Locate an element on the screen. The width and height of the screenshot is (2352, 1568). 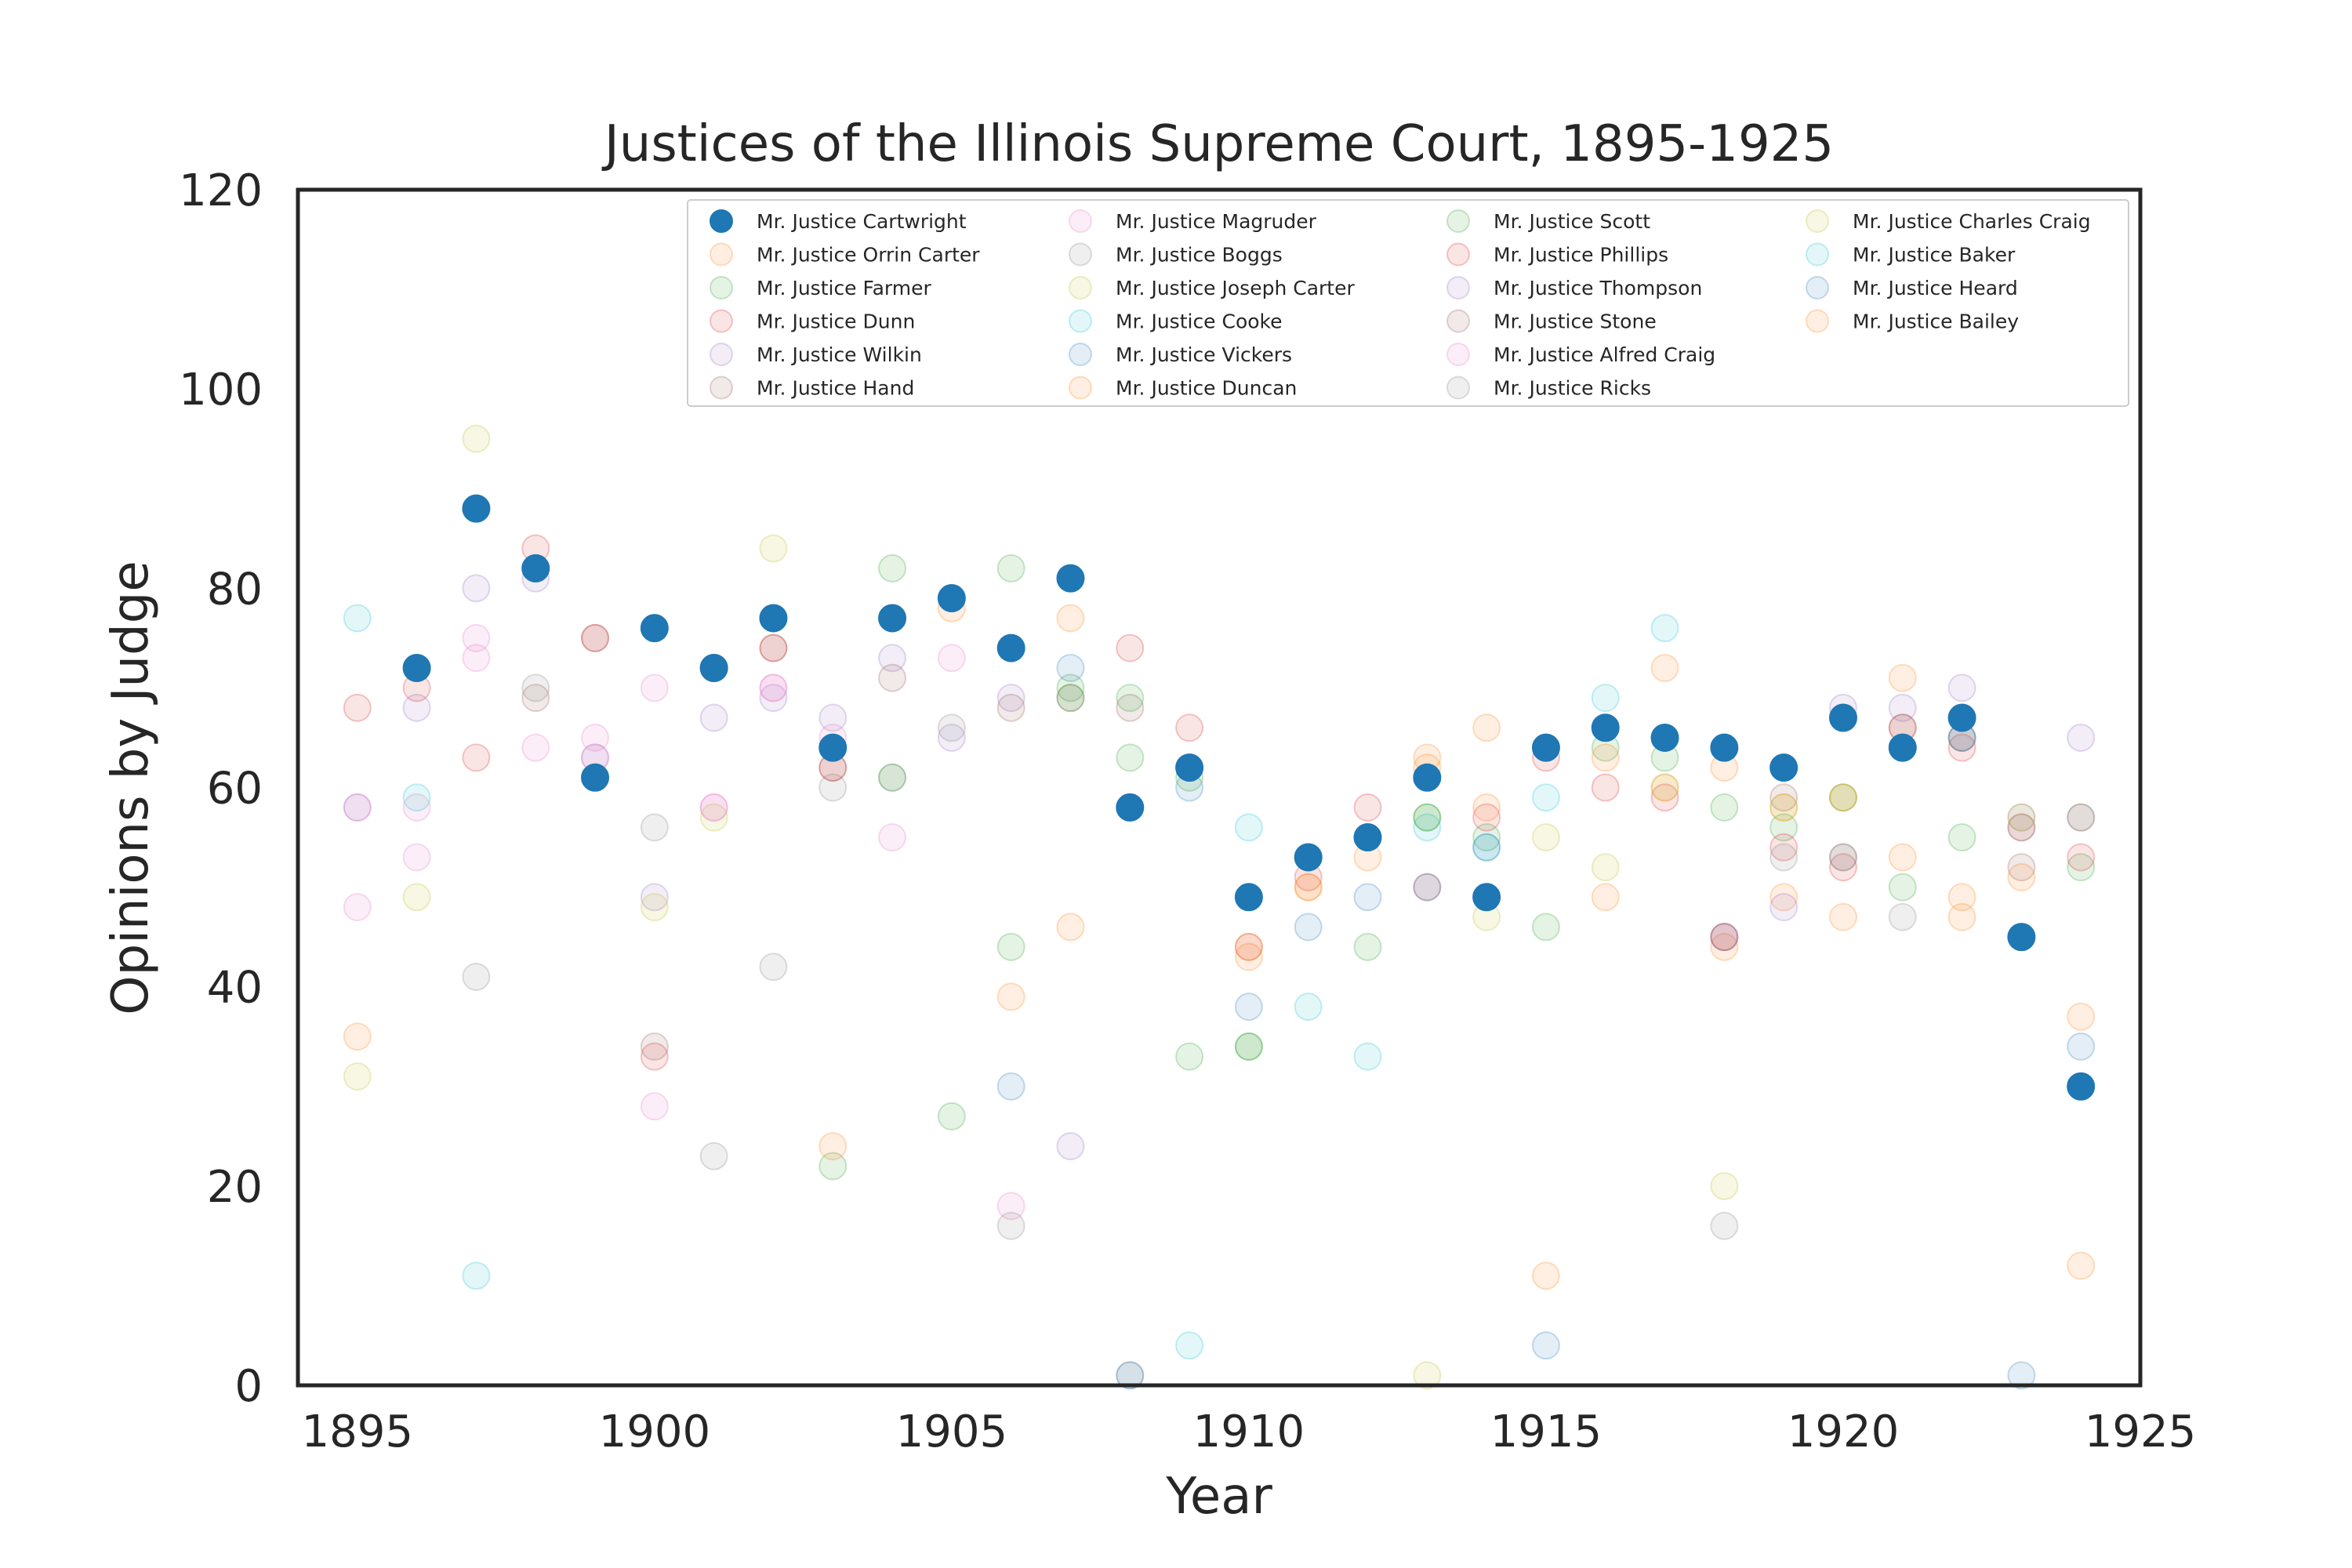
y-axis-label: Opinions by Judge is located at coordinates (131, 787).